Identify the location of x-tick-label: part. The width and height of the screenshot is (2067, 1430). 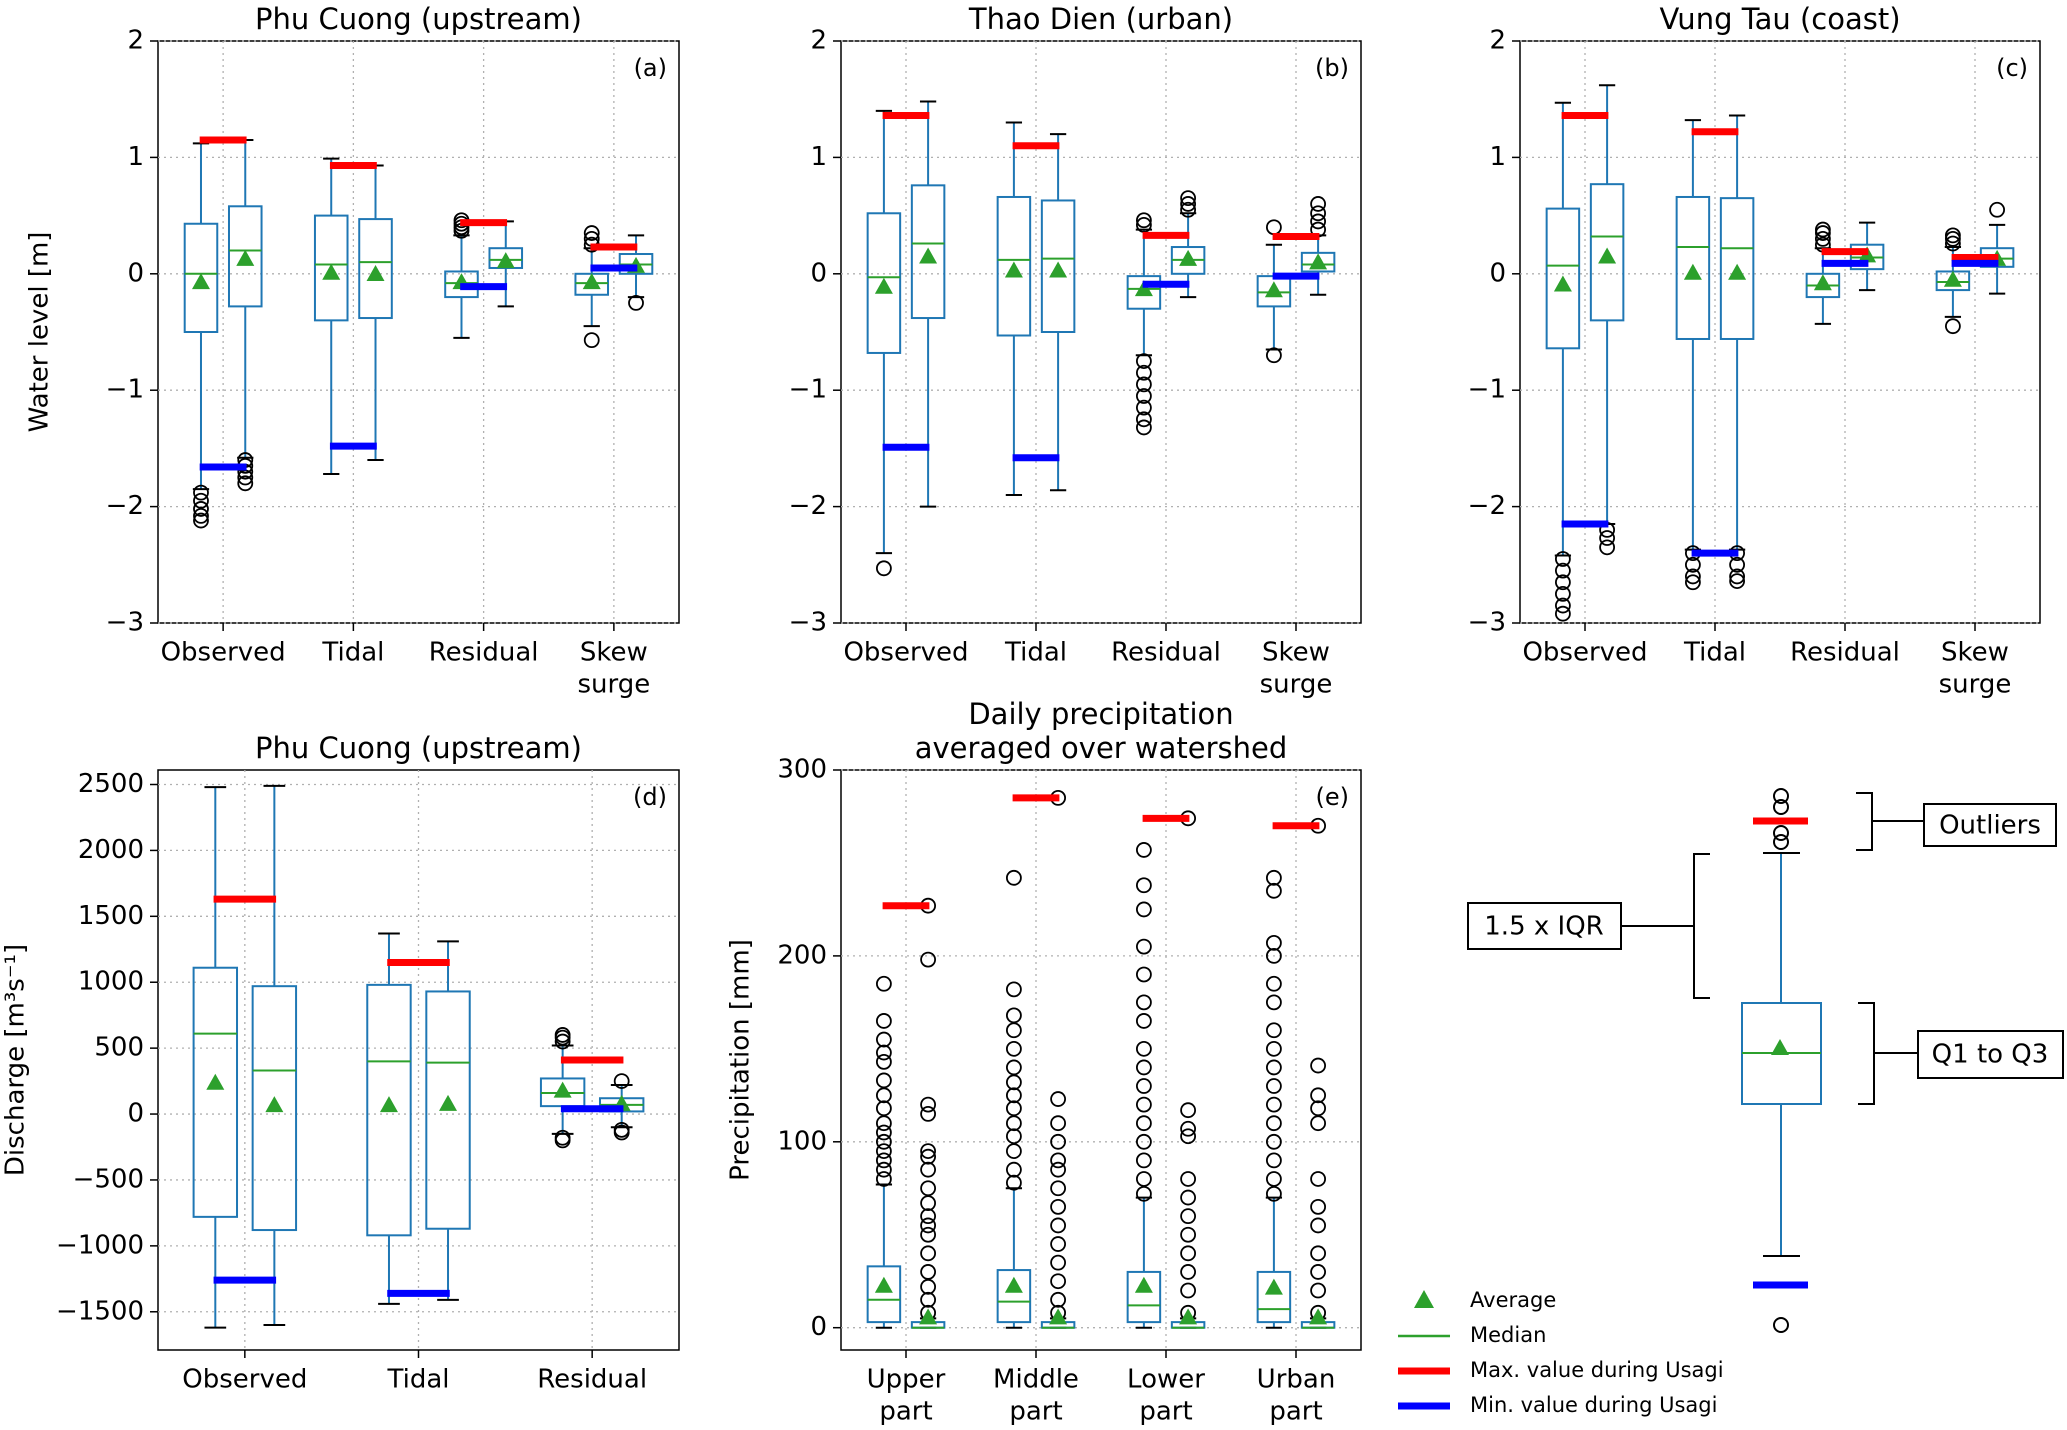
(1165, 1412).